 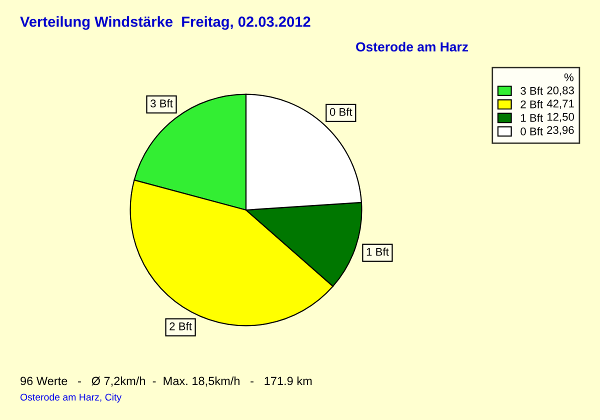 What do you see at coordinates (569, 77) in the screenshot?
I see `legend-title: %` at bounding box center [569, 77].